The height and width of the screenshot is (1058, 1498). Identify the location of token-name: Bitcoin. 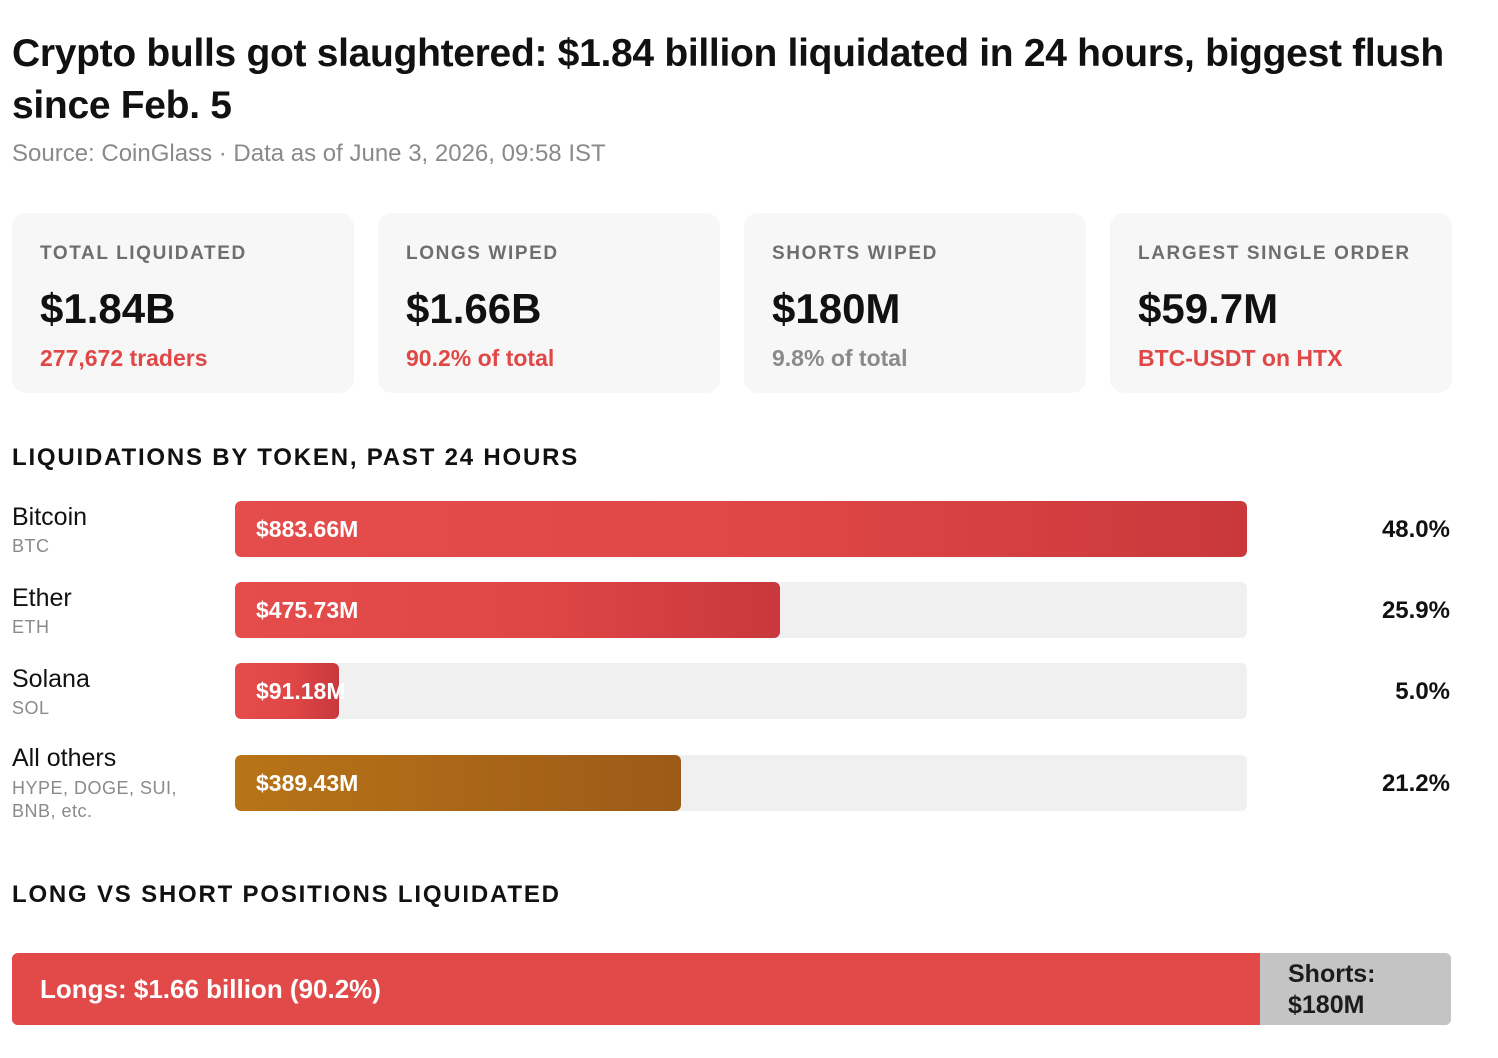
(50, 517).